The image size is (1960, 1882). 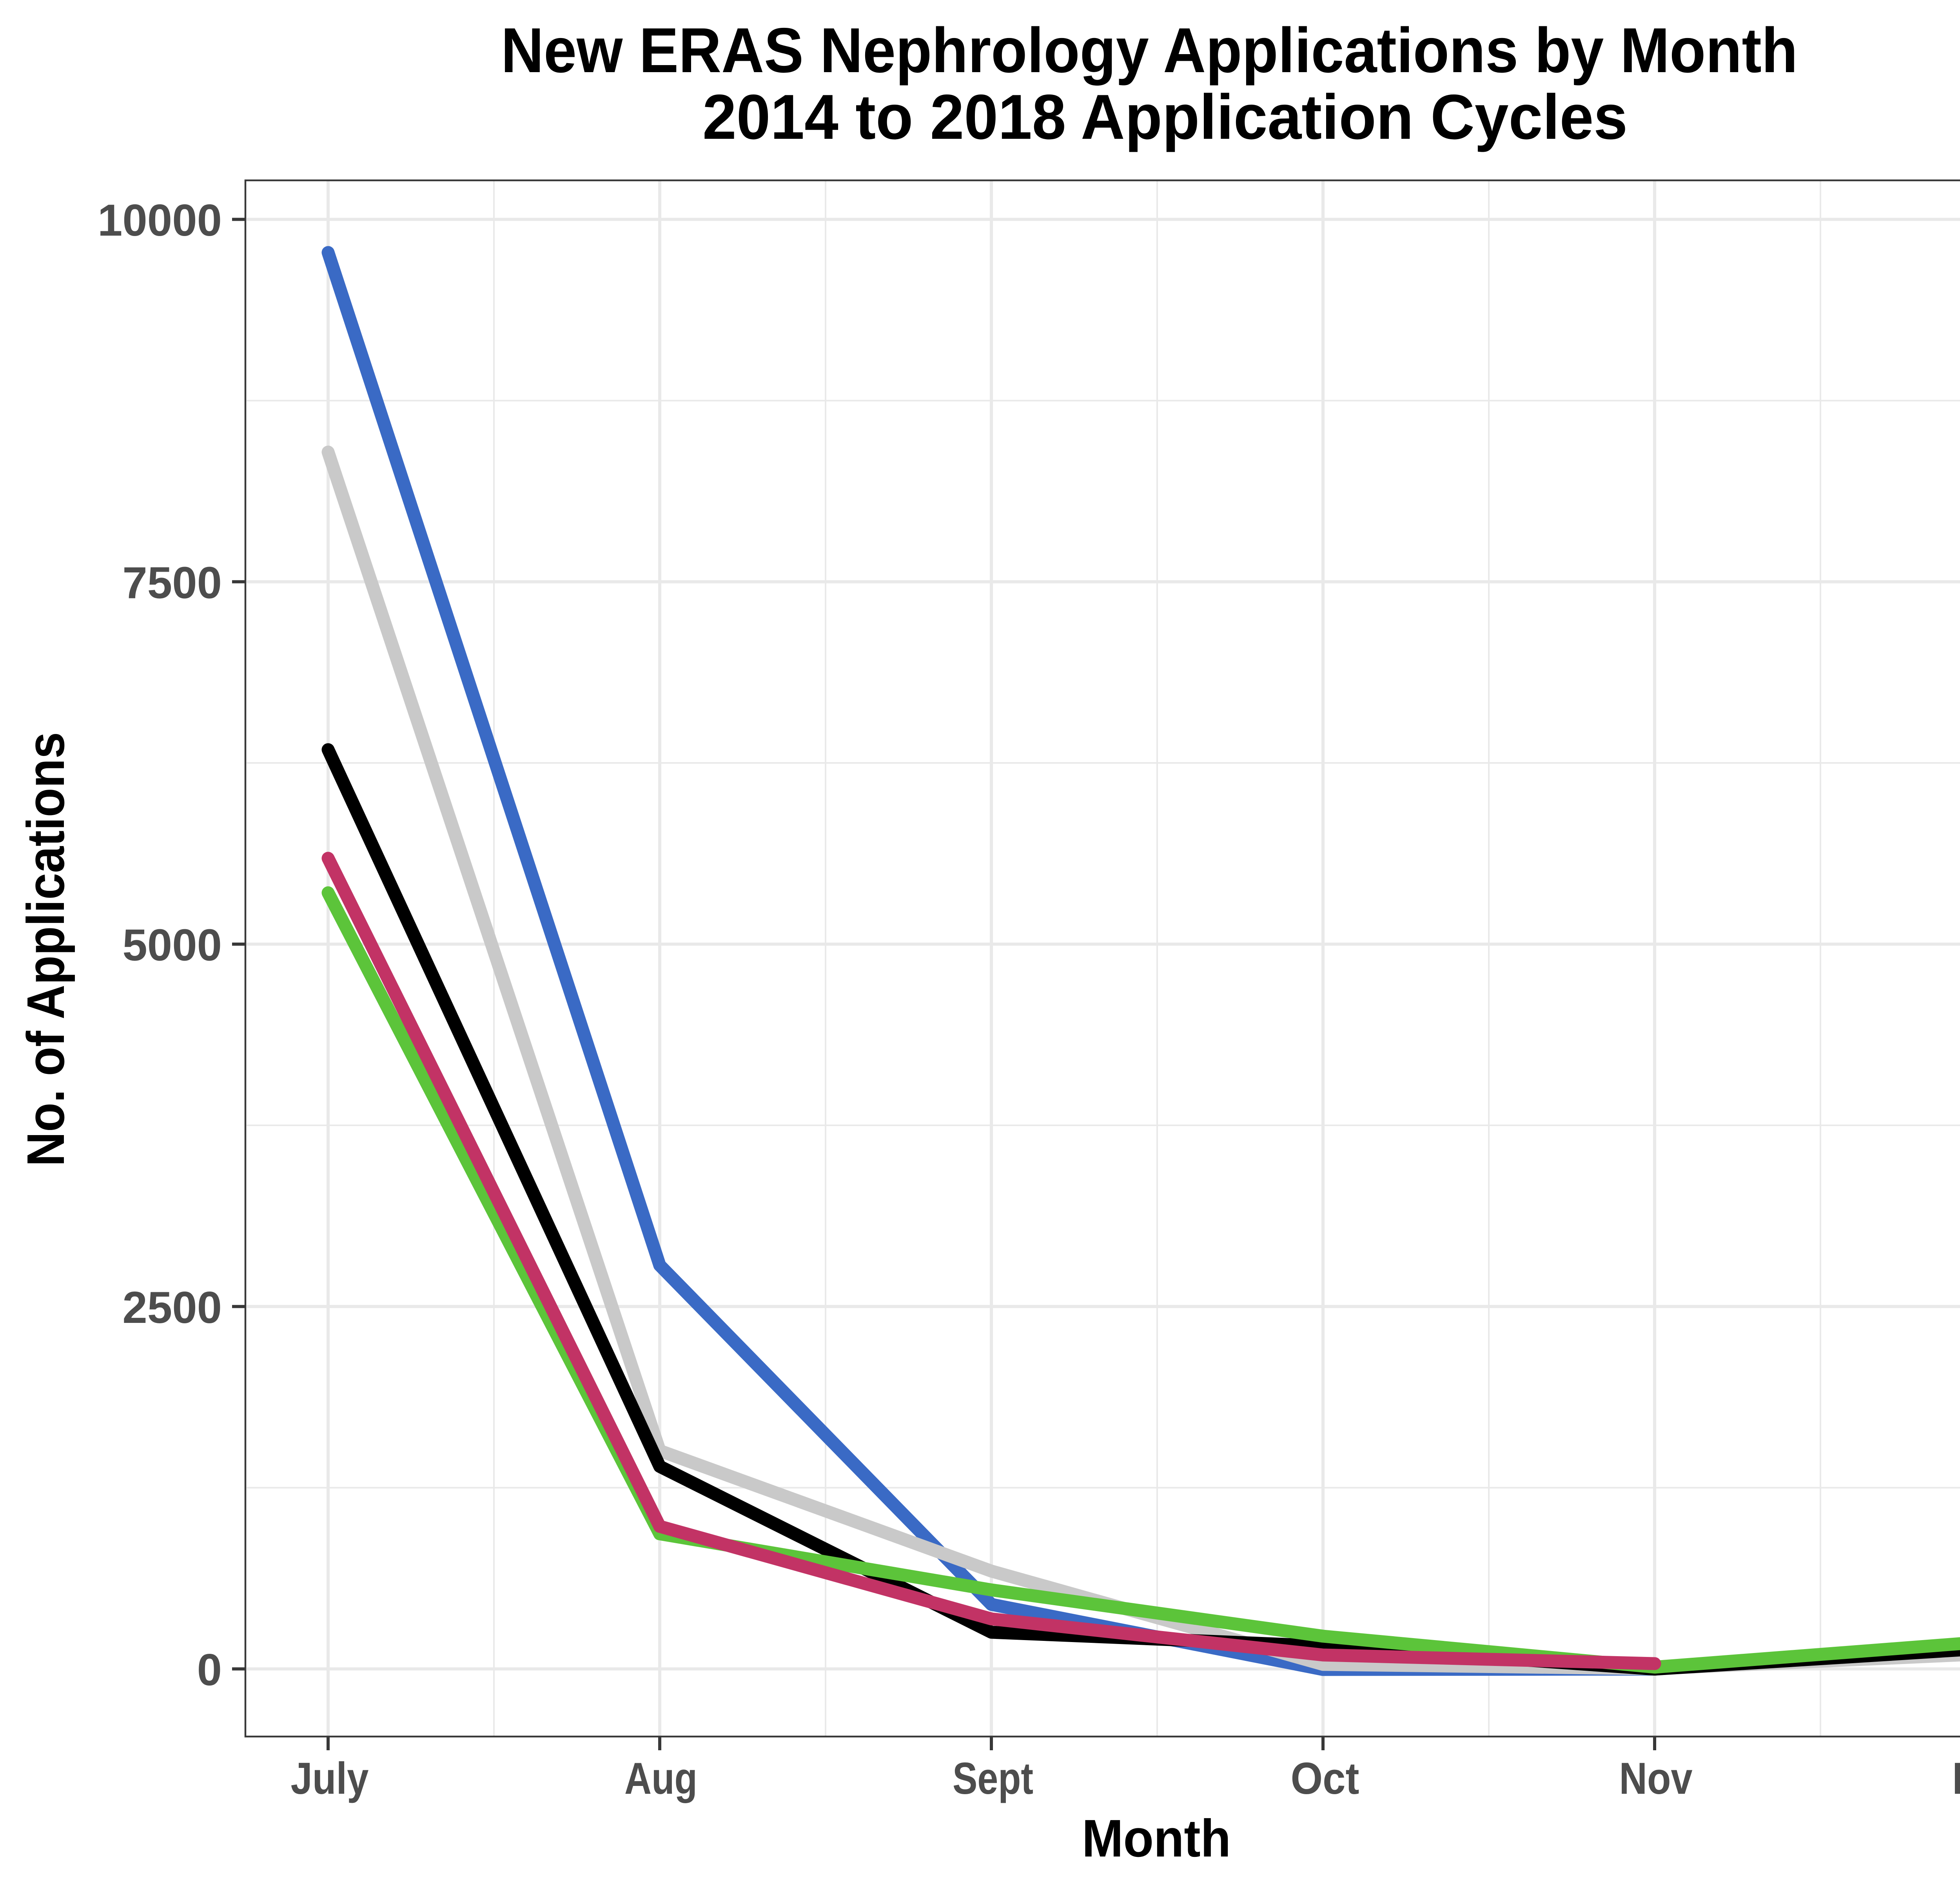 What do you see at coordinates (172, 583) in the screenshot?
I see `svg-text: 7500` at bounding box center [172, 583].